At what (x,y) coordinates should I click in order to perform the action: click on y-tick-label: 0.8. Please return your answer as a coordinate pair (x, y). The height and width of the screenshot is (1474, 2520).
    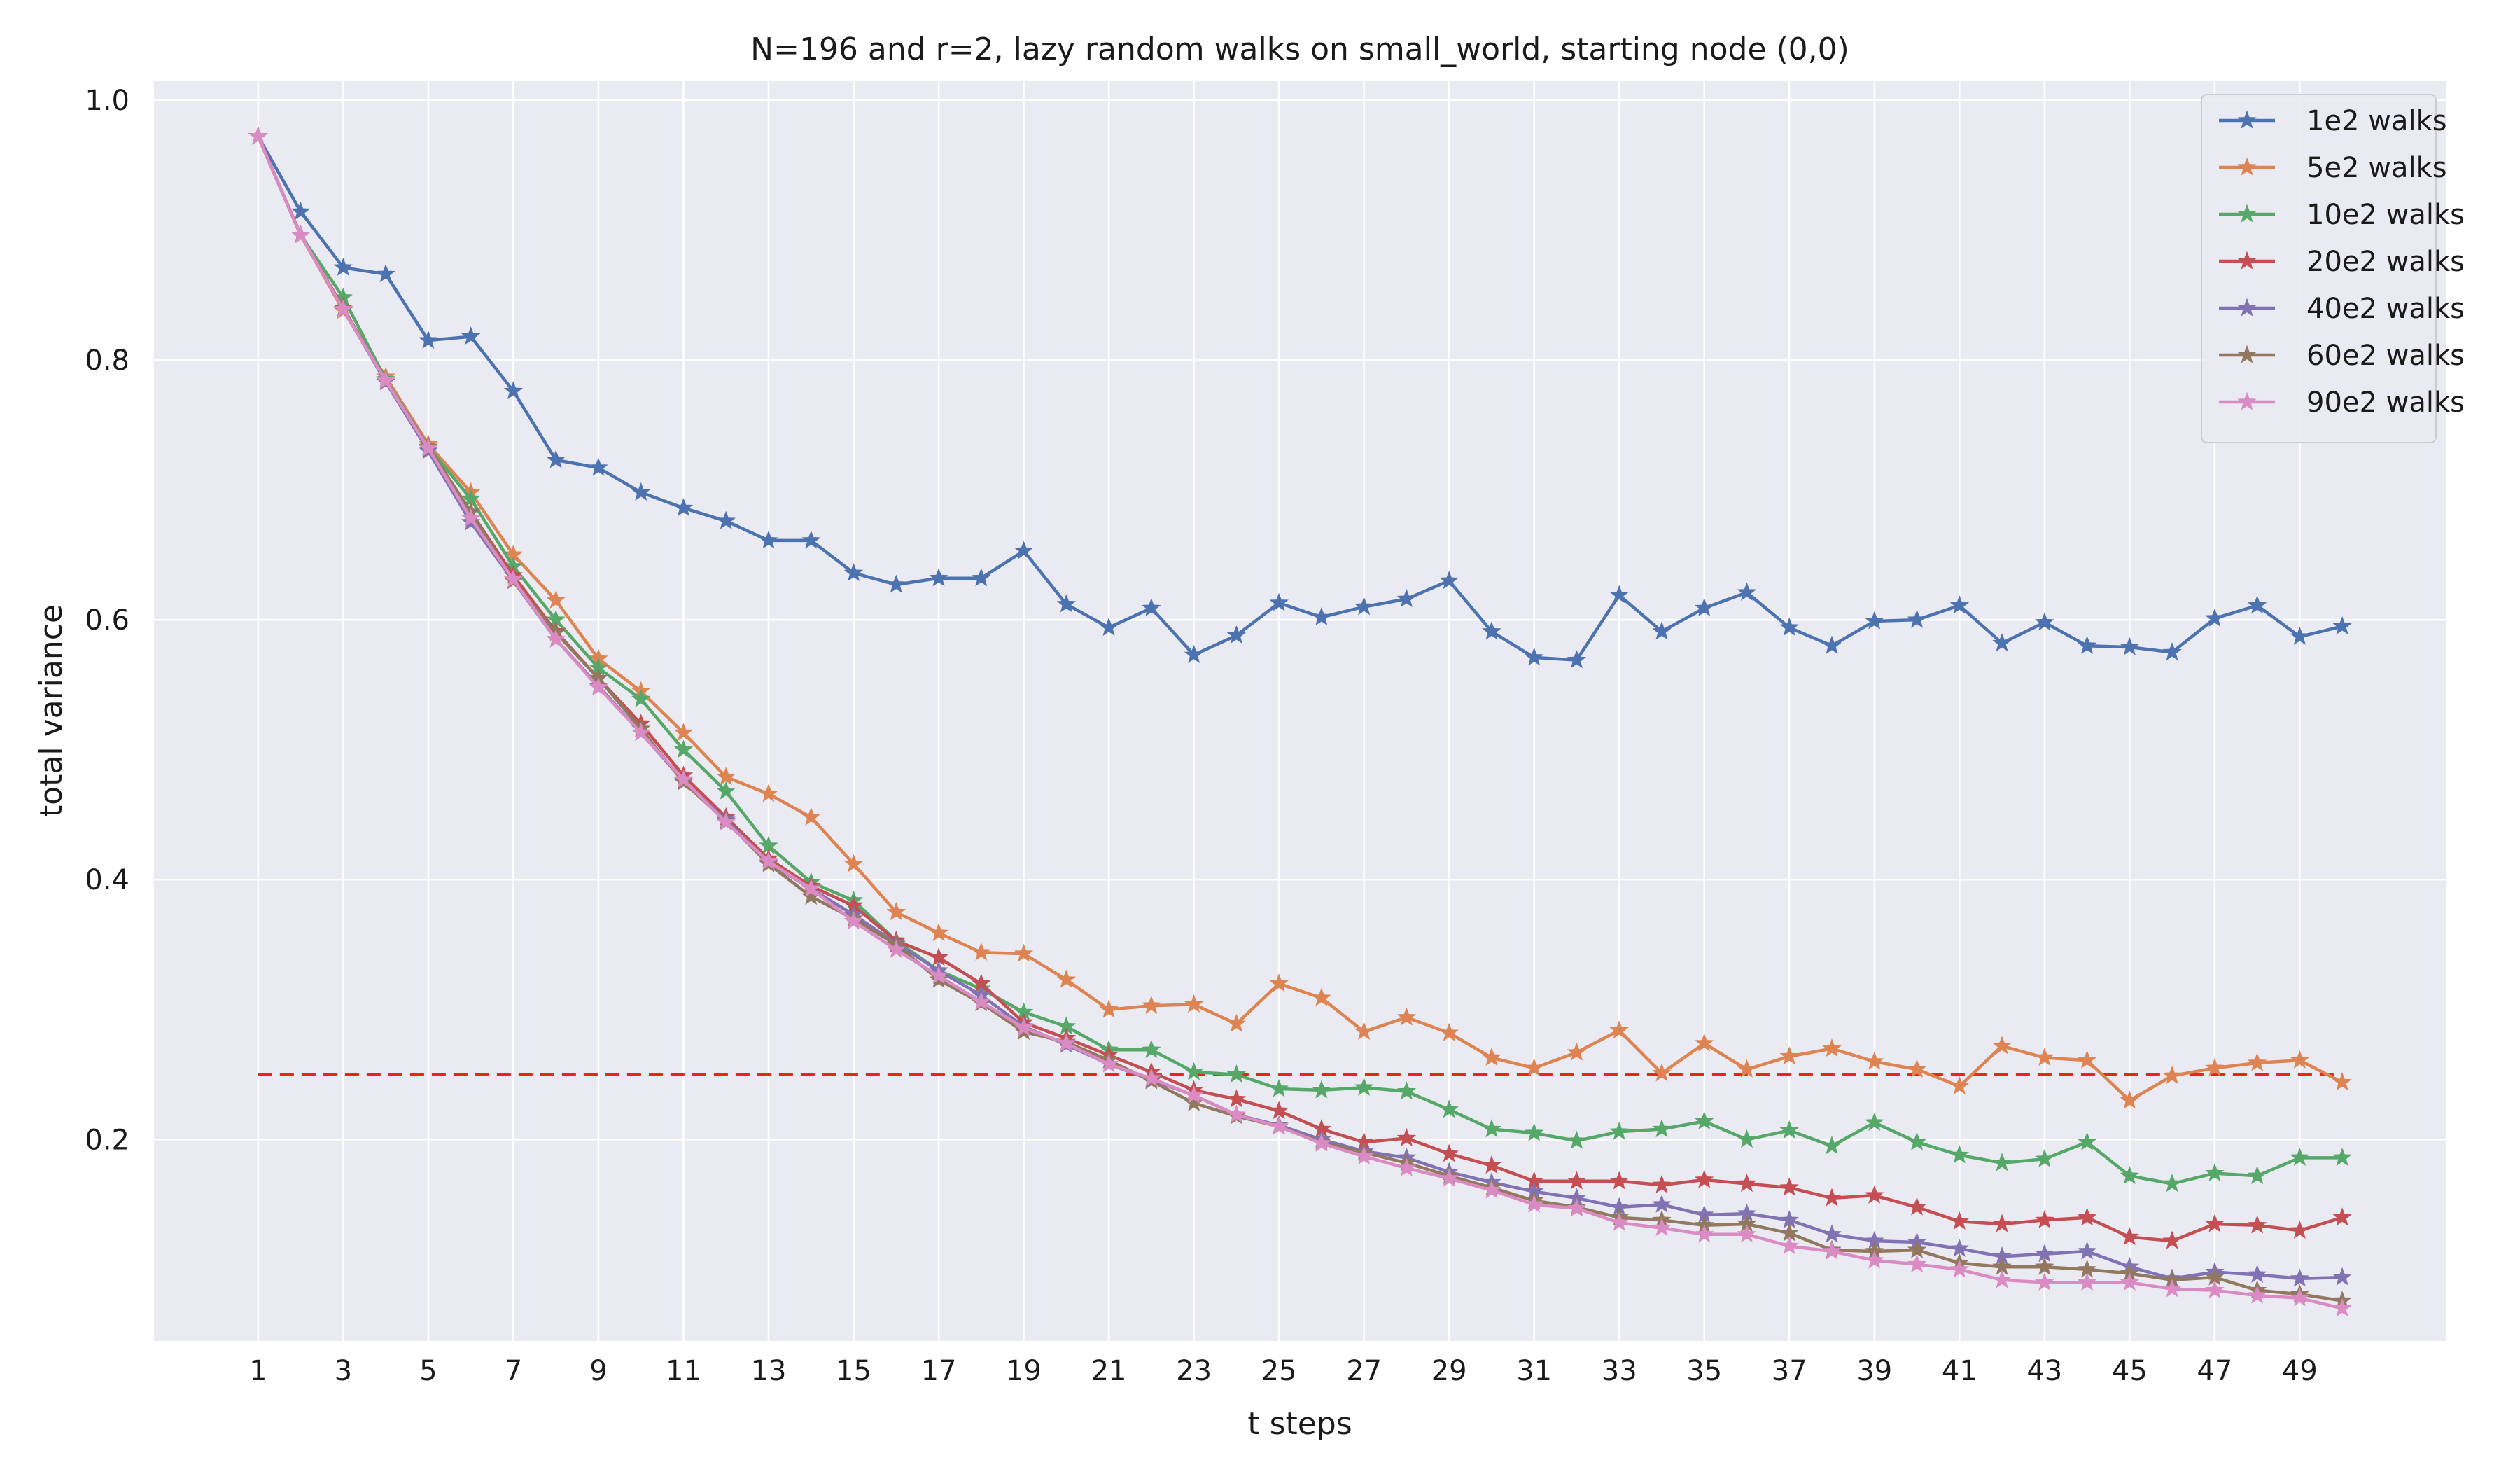
    Looking at the image, I should click on (107, 361).